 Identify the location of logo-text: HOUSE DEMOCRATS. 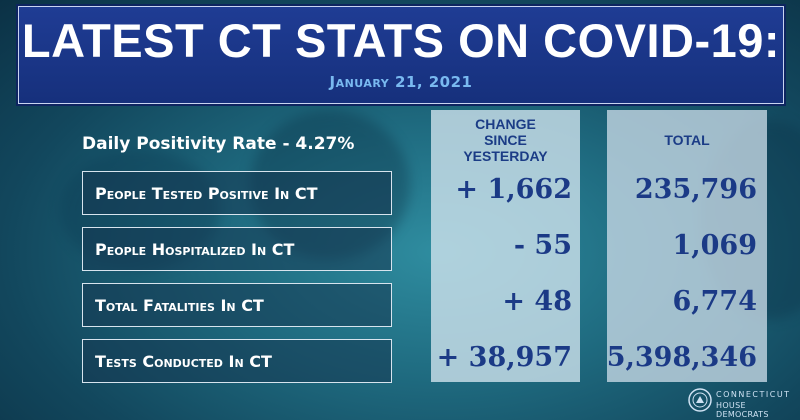
(742, 410).